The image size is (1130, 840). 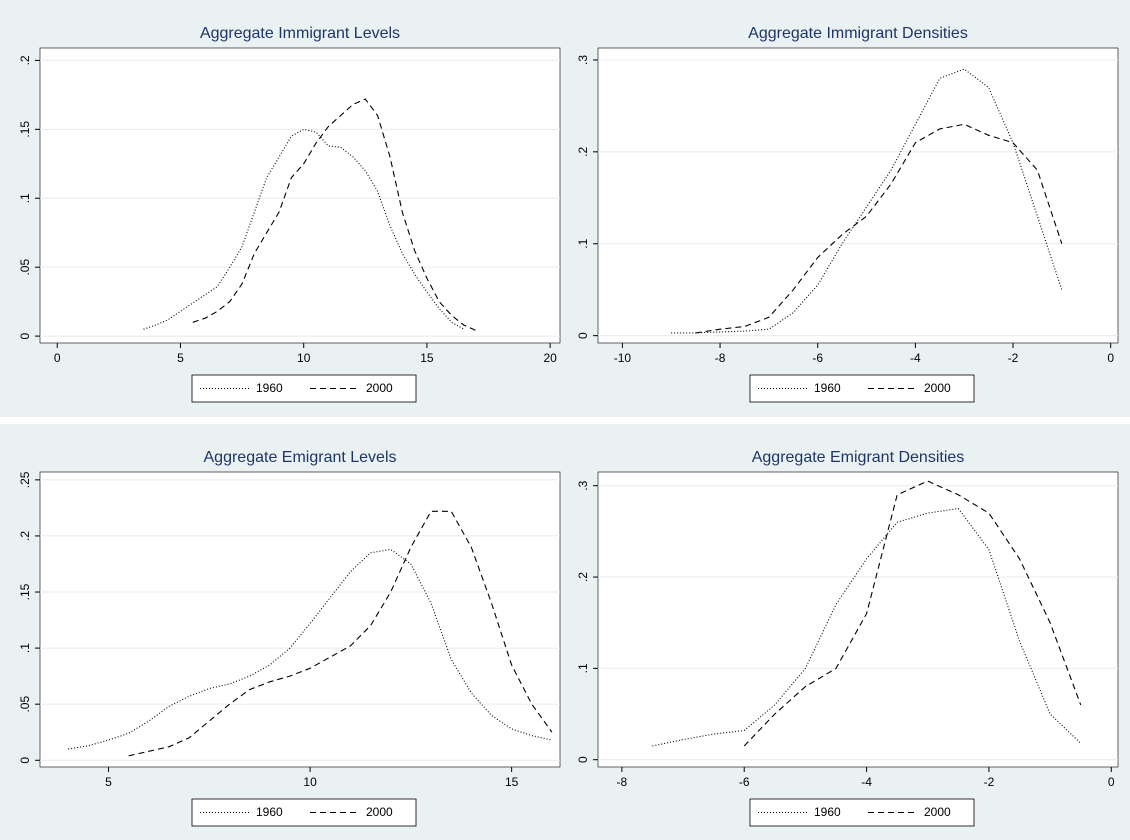 What do you see at coordinates (300, 457) in the screenshot?
I see `chart-title: Aggregate Emigrant Levels` at bounding box center [300, 457].